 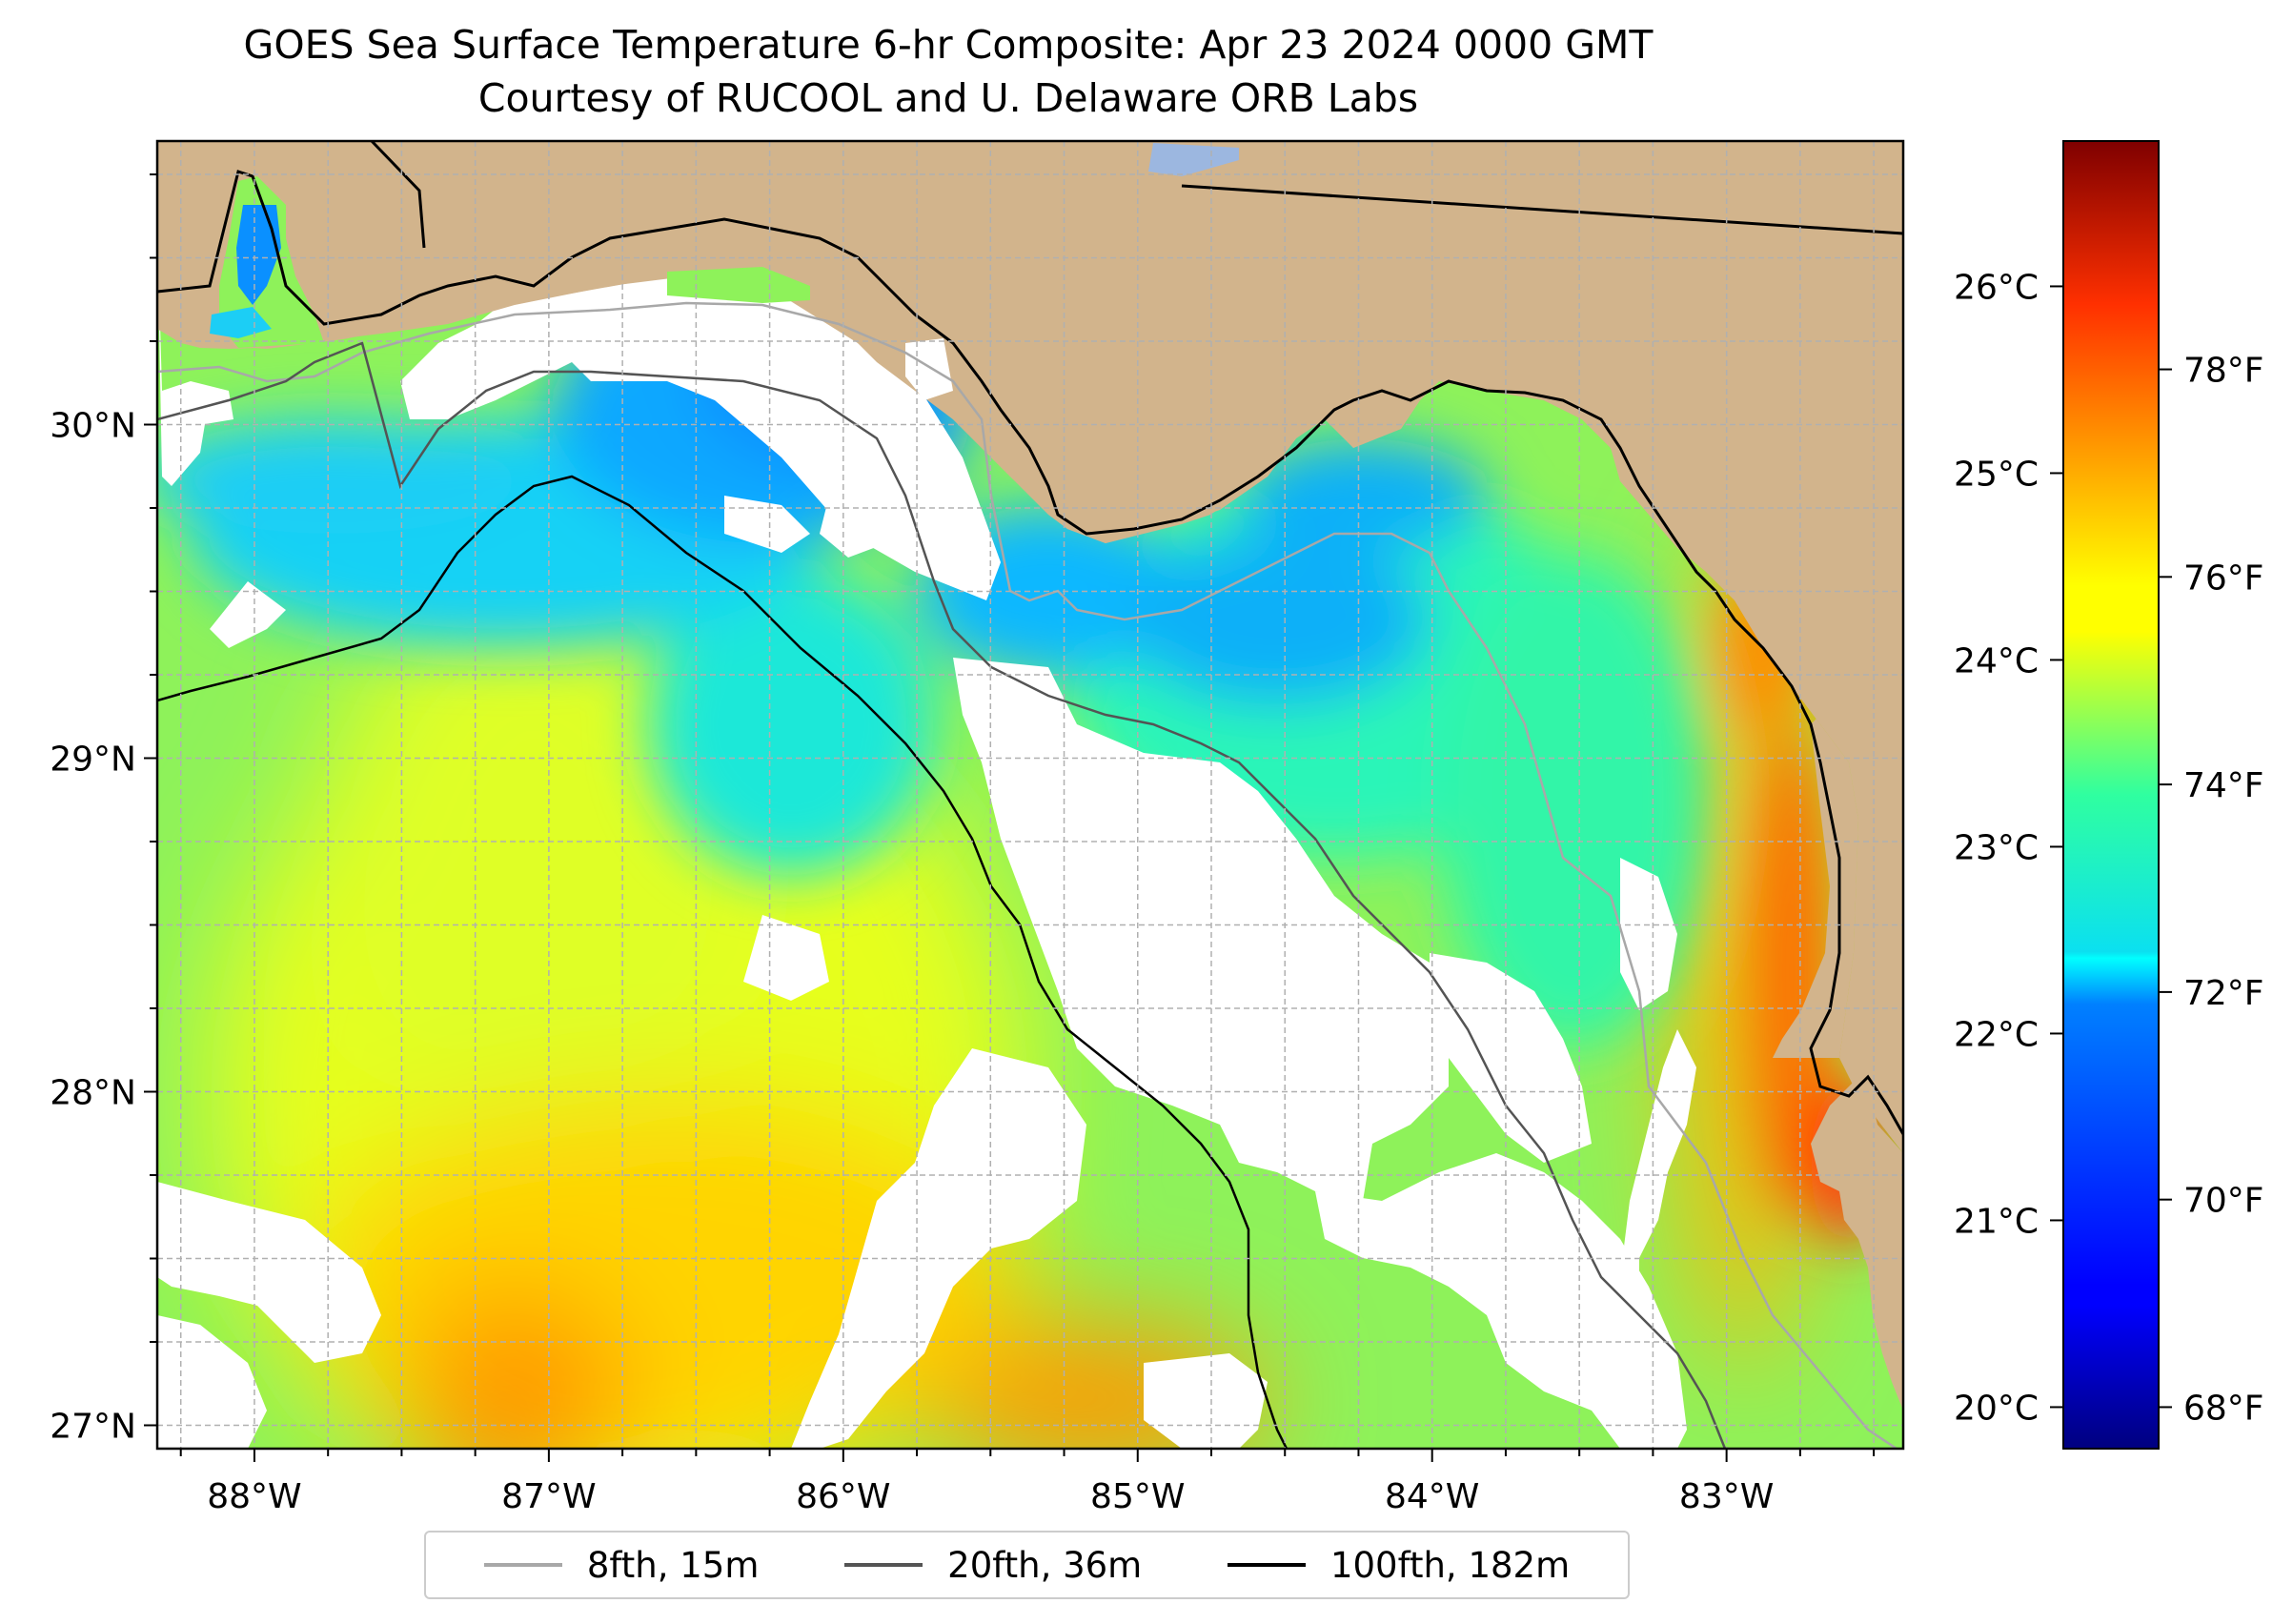 I want to click on lat-tick-label: 29°N, so click(x=93, y=760).